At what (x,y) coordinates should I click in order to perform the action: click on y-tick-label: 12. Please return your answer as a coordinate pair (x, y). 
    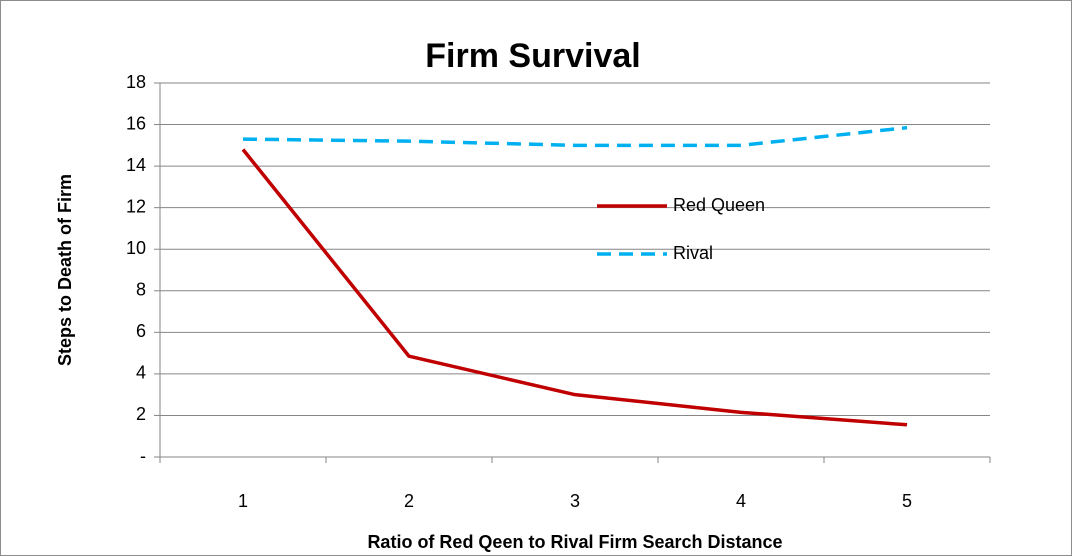
    Looking at the image, I should click on (136, 206).